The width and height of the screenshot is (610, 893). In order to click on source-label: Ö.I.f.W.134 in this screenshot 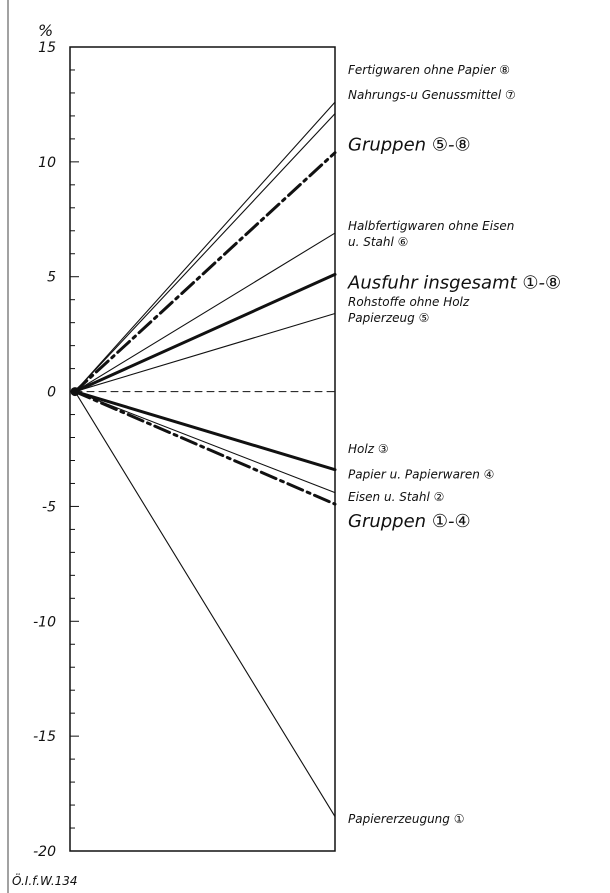, I will do `click(45, 880)`.